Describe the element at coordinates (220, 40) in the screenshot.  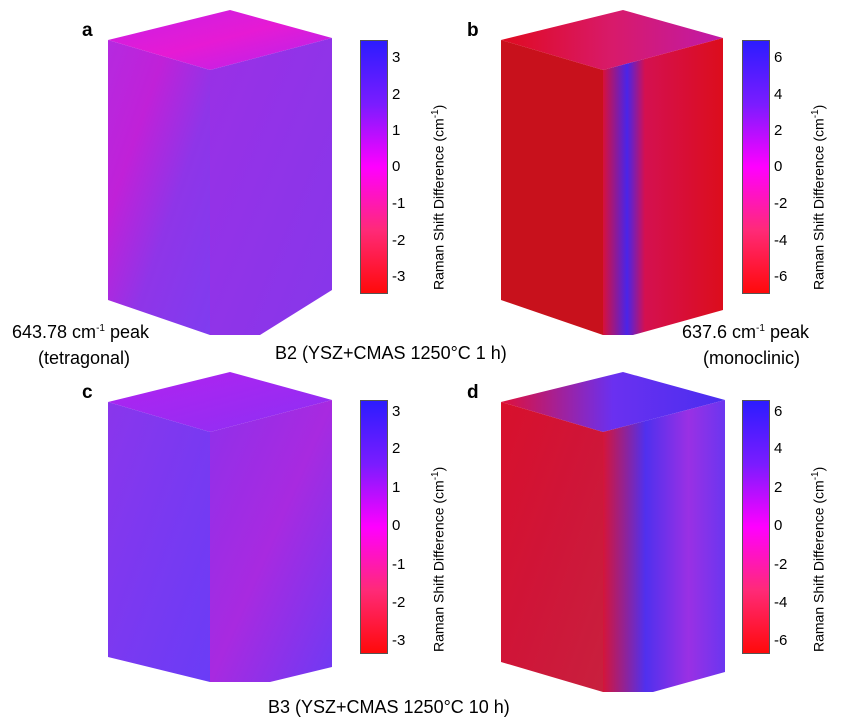
I see `cube-a-top` at that location.